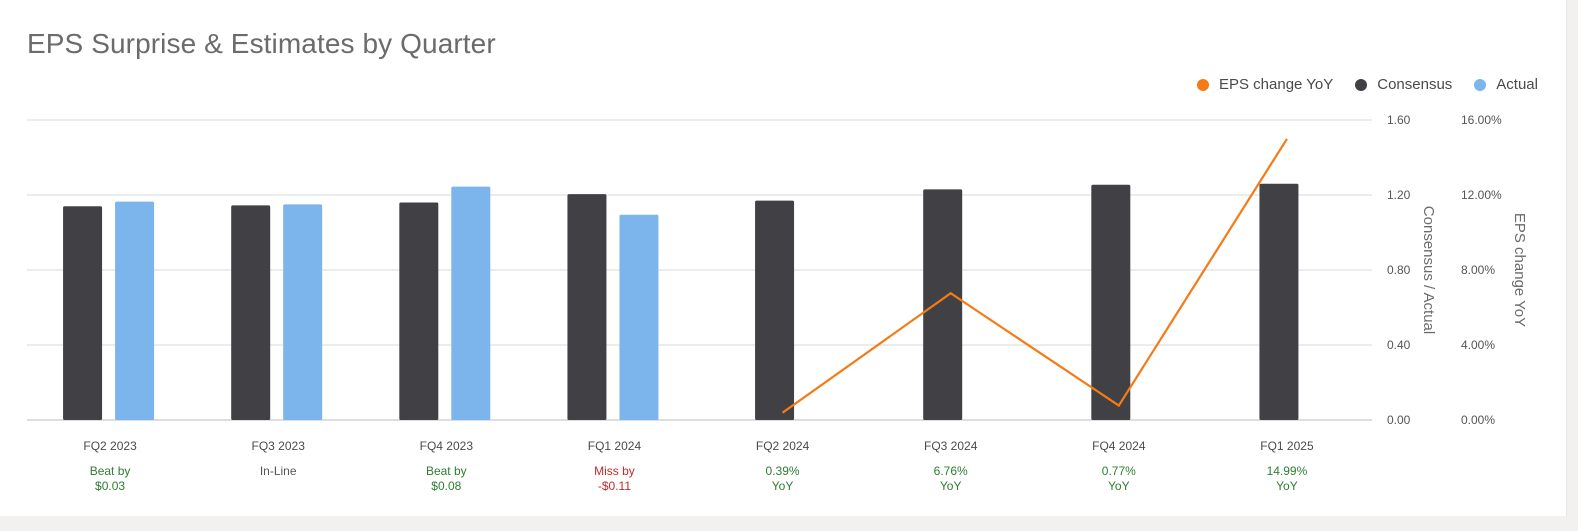 The image size is (1578, 531). Describe the element at coordinates (1399, 120) in the screenshot. I see `y-tick-label: 1.60` at that location.